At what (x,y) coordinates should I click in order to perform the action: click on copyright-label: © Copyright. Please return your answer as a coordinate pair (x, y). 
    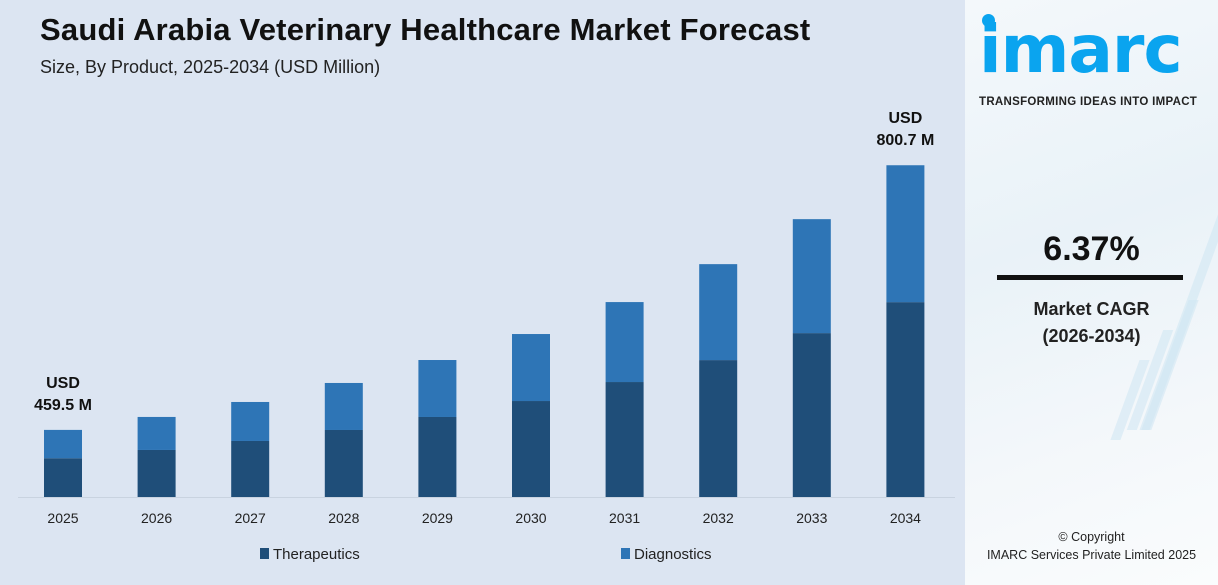
    Looking at the image, I should click on (1091, 537).